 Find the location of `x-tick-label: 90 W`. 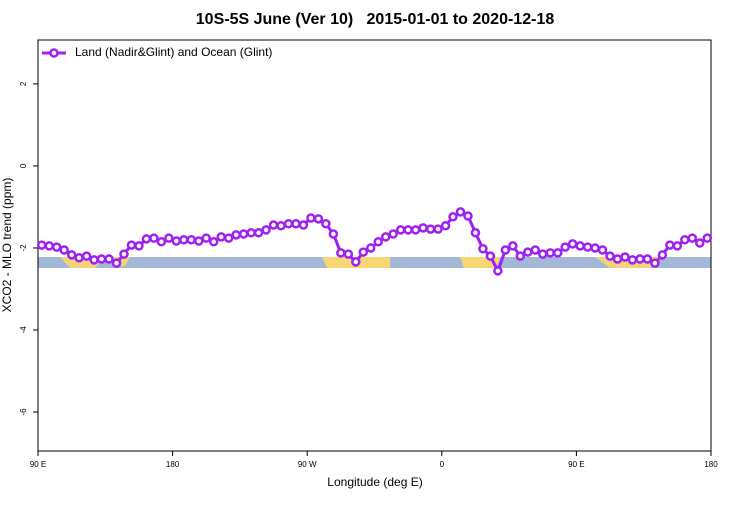

x-tick-label: 90 W is located at coordinates (307, 464).